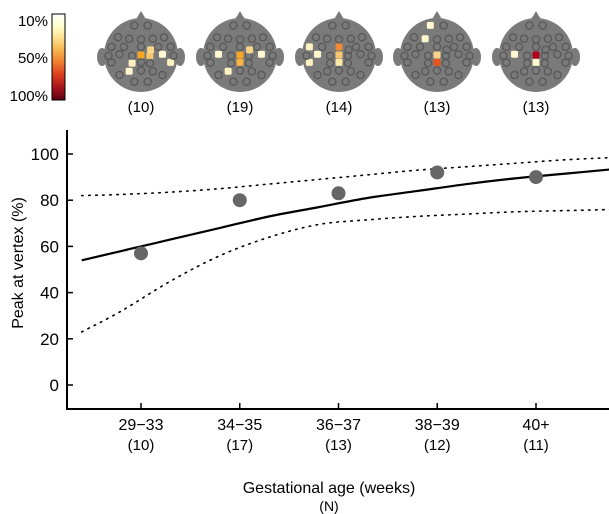  Describe the element at coordinates (33, 58) in the screenshot. I see `colorbar-tick-label-middle: 50%` at that location.